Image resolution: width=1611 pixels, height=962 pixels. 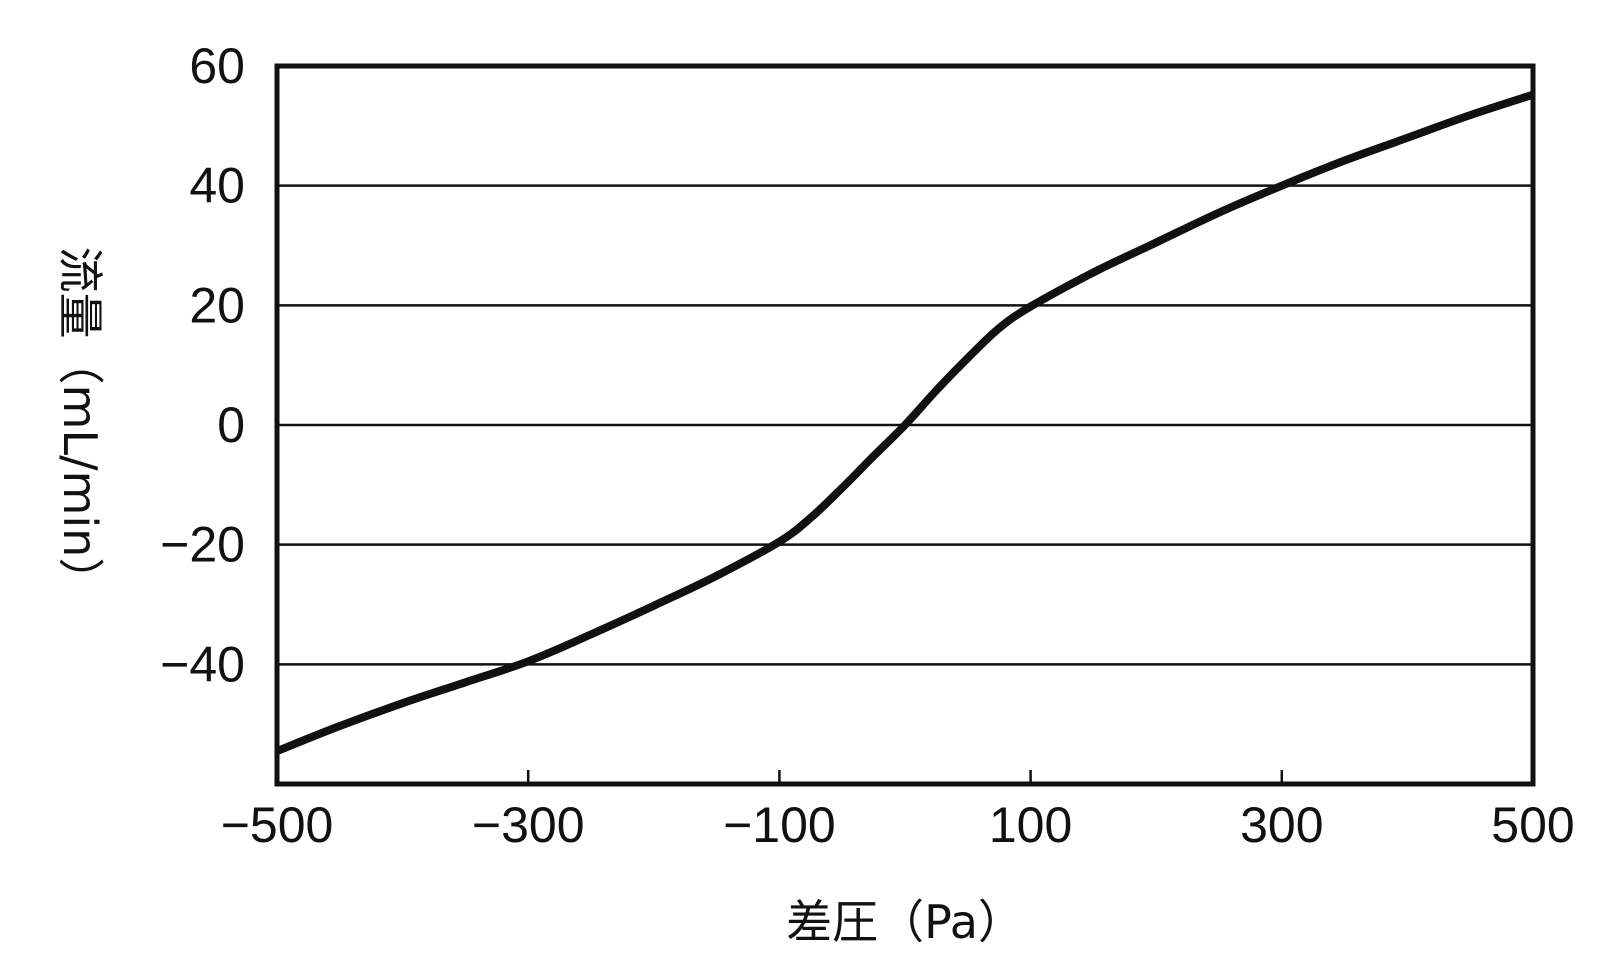 I want to click on x-axis-title: 差圧（Pa）, so click(x=905, y=922).